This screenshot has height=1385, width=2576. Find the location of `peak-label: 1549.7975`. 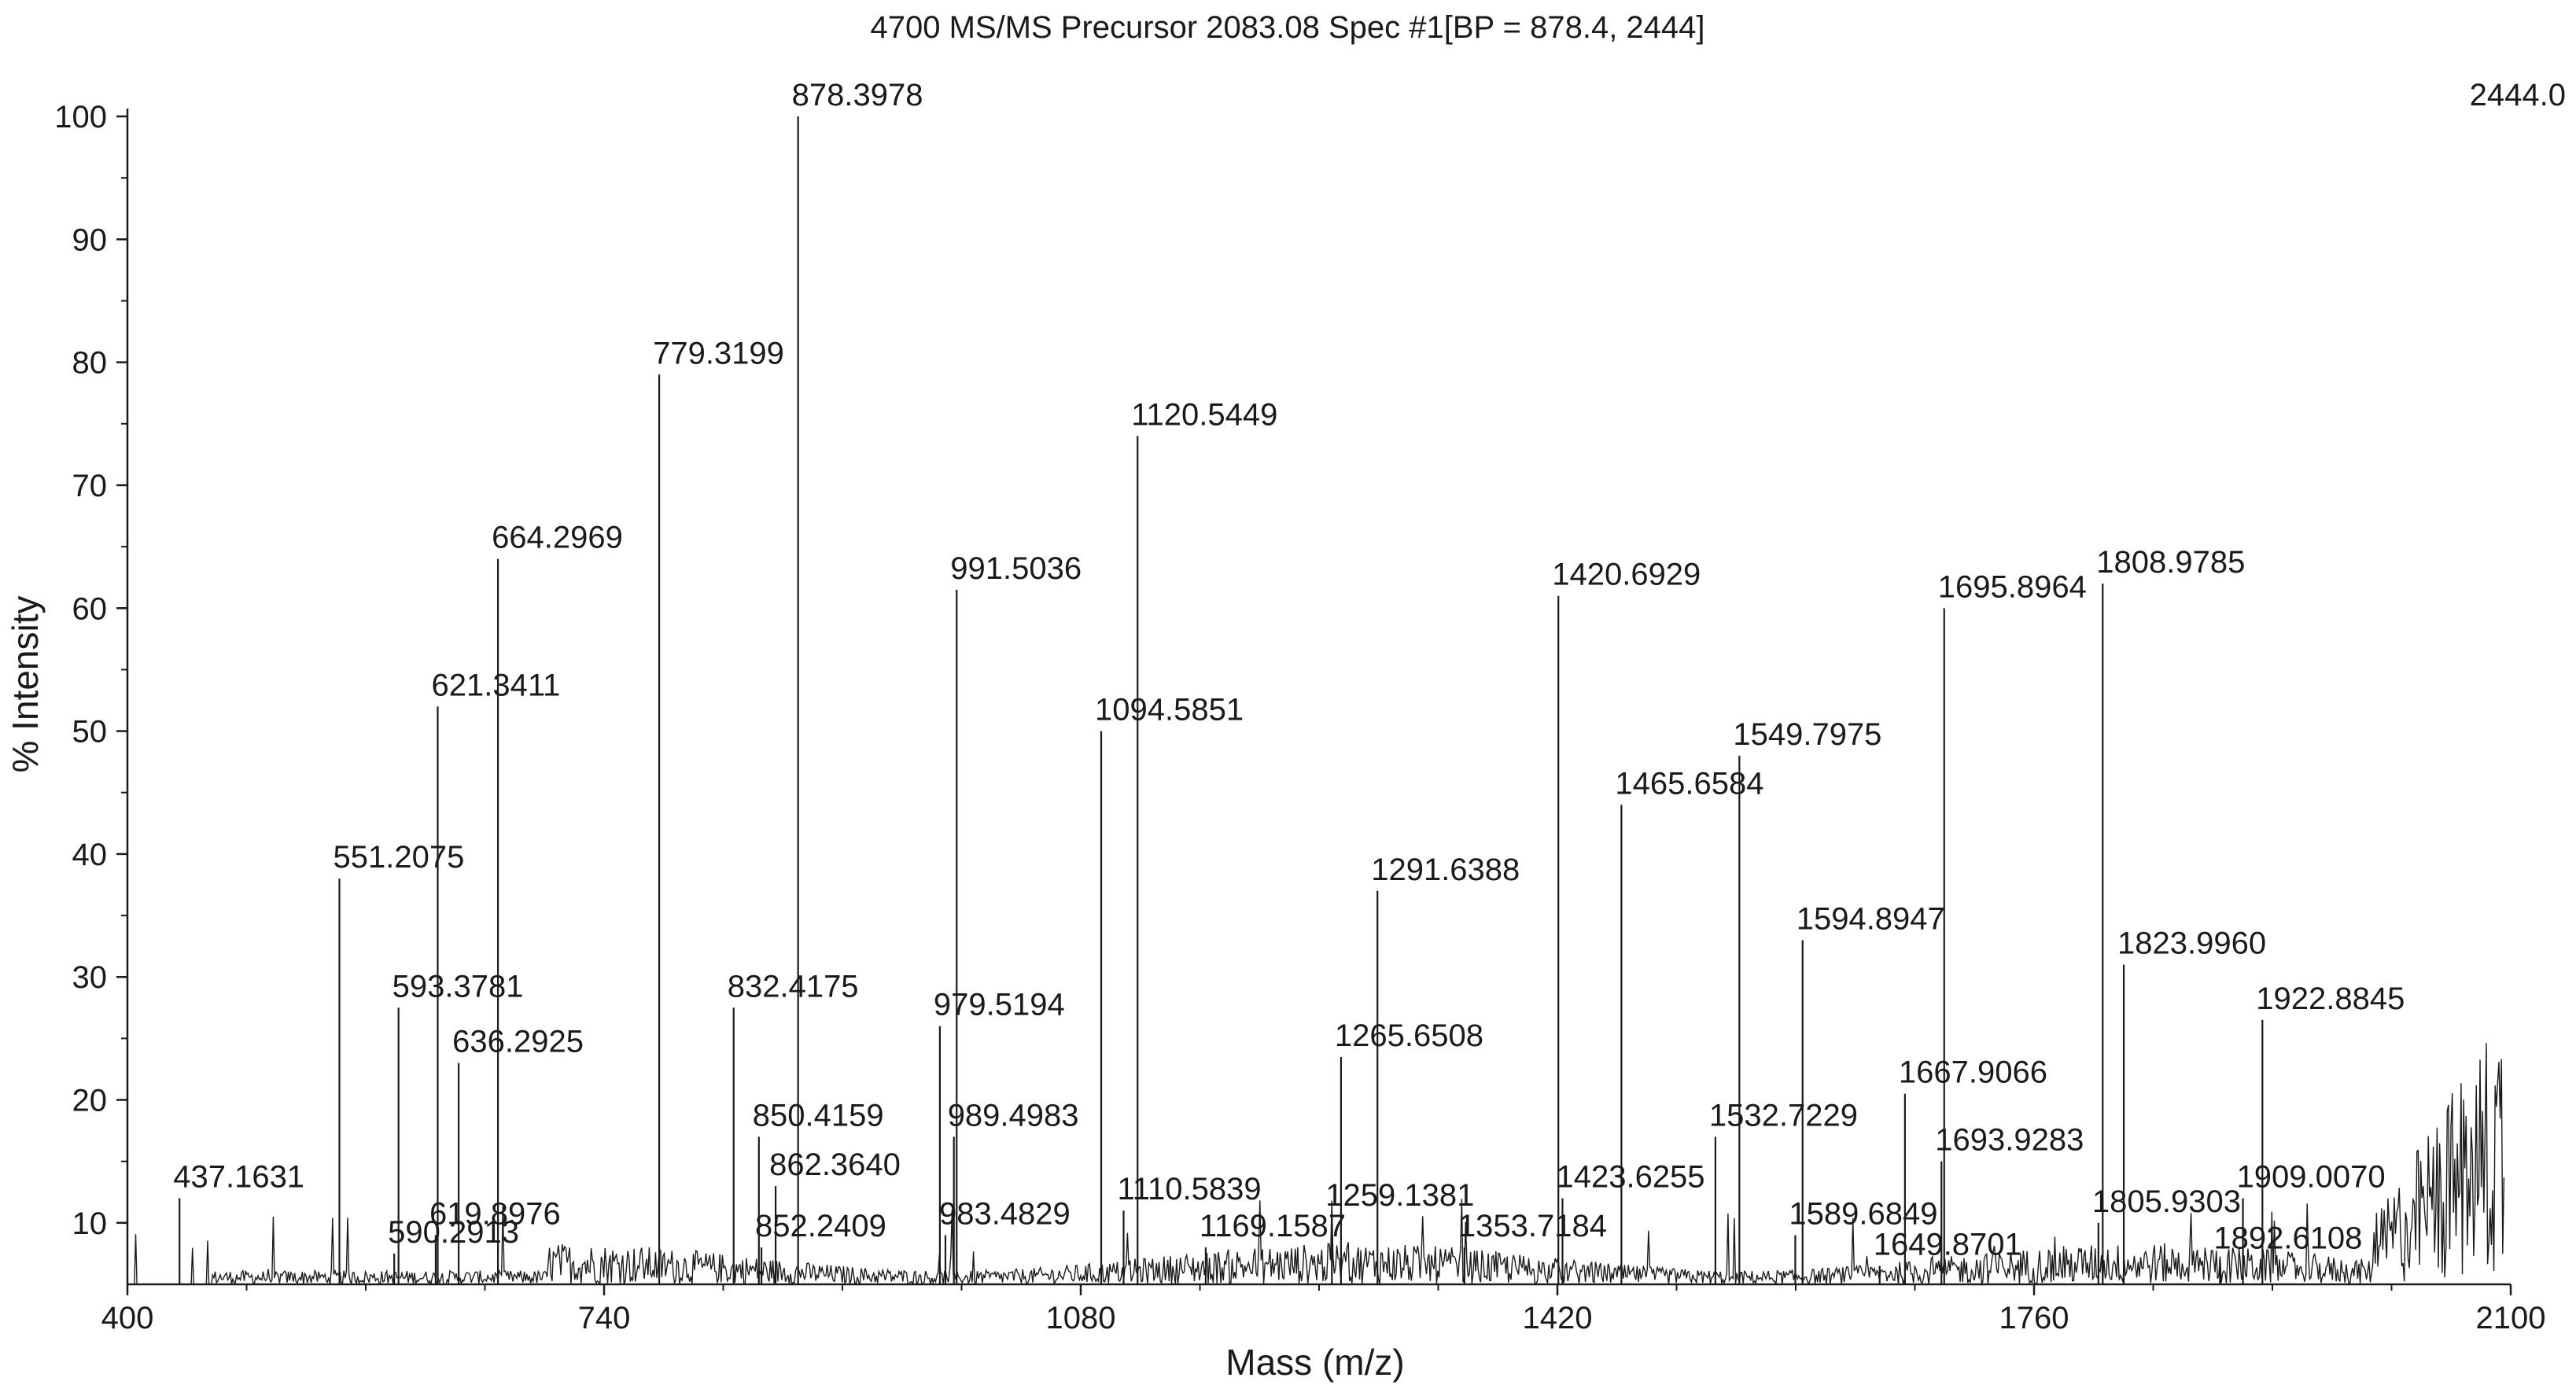

peak-label: 1549.7975 is located at coordinates (1807, 734).